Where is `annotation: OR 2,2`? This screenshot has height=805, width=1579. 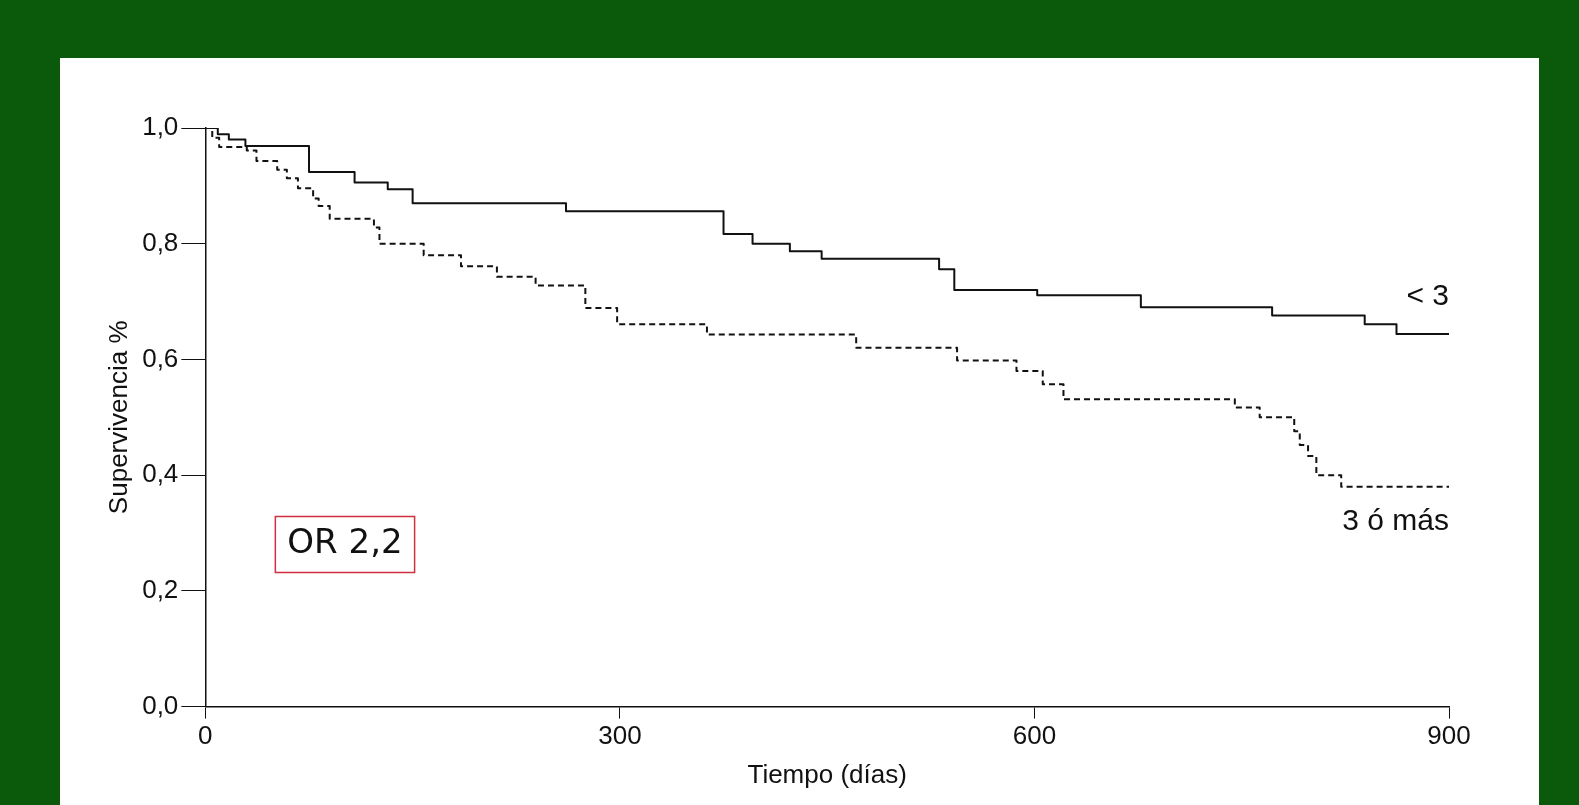 annotation: OR 2,2 is located at coordinates (345, 541).